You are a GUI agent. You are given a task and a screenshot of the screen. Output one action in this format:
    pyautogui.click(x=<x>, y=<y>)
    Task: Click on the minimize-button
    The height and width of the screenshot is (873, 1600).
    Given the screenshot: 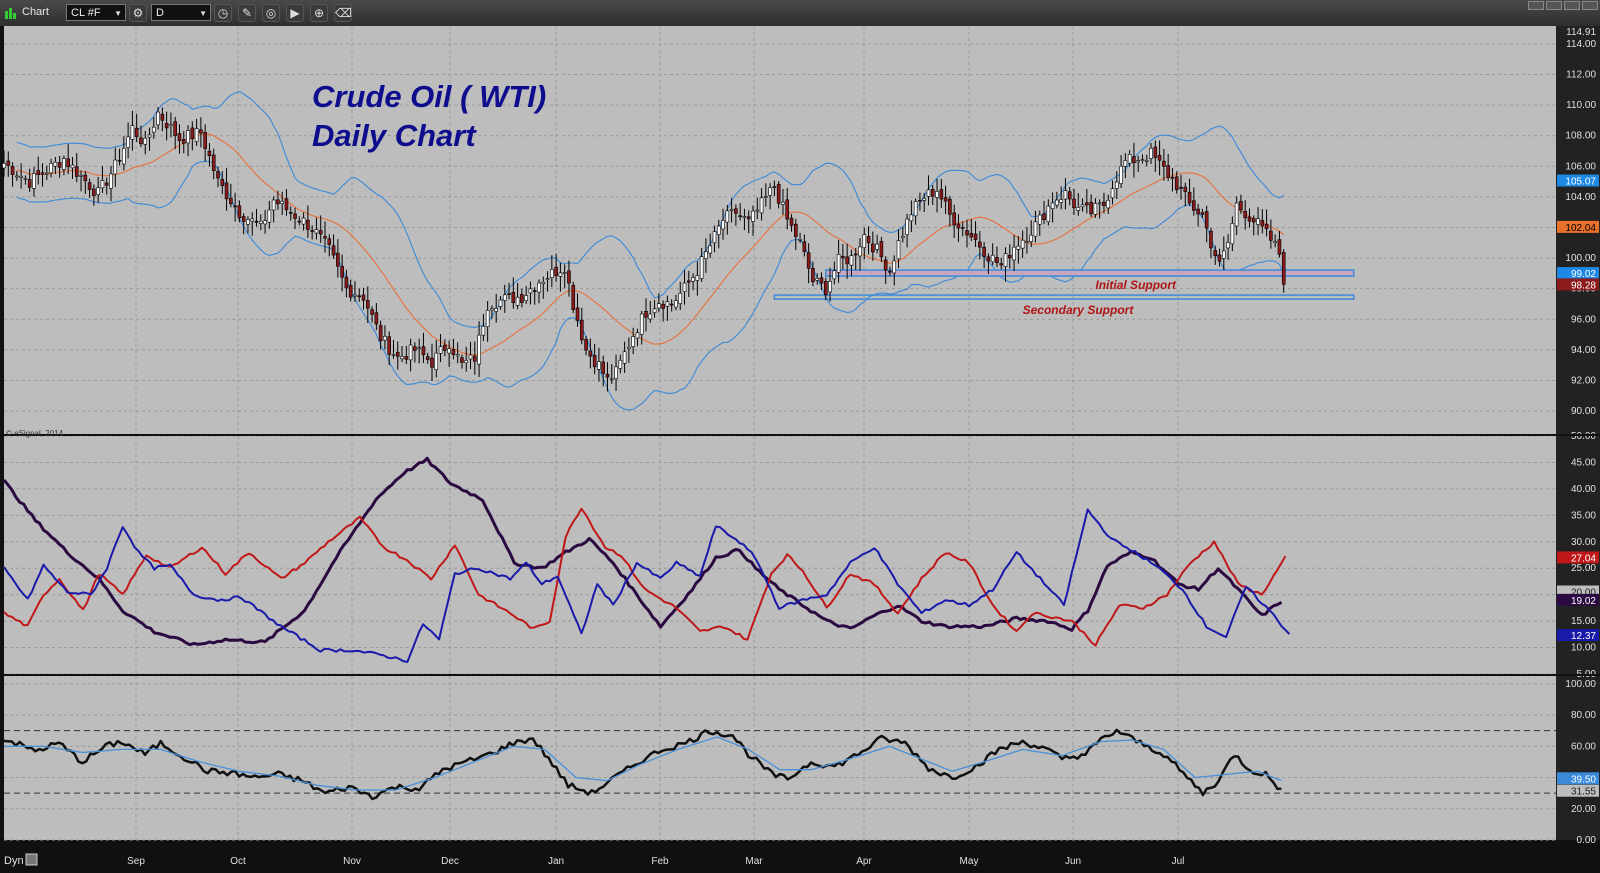 What is the action you would take?
    pyautogui.click(x=1536, y=5)
    